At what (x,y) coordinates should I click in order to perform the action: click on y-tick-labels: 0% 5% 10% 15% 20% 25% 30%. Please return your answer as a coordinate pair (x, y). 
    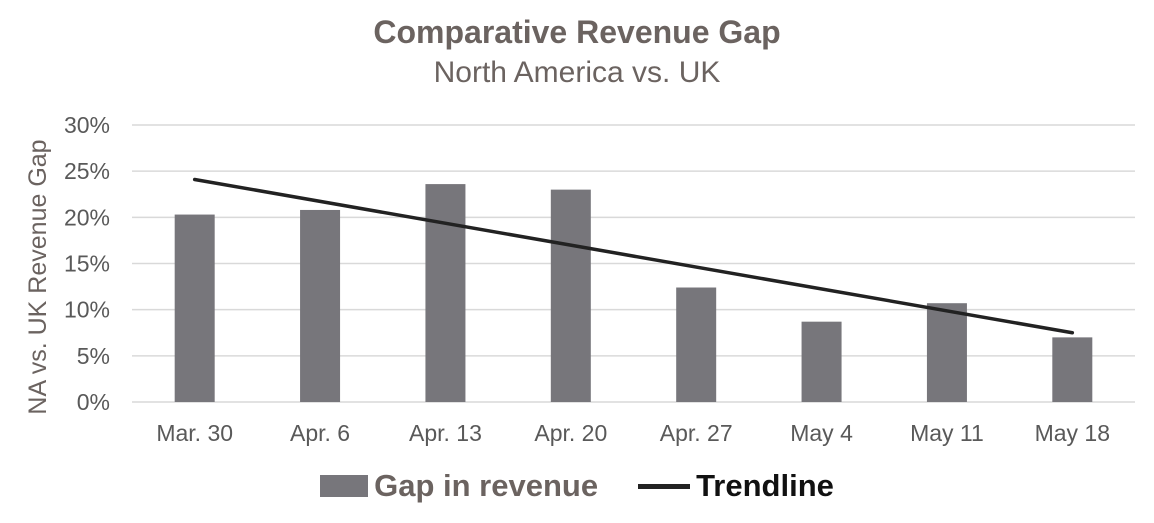
    Looking at the image, I should click on (87, 263).